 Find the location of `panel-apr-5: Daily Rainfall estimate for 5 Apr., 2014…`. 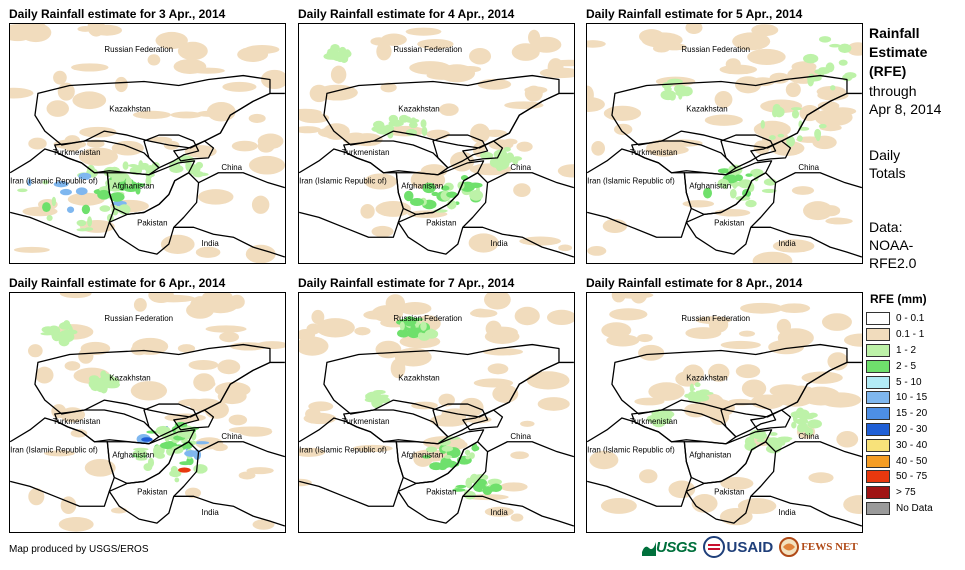

panel-apr-5: Daily Rainfall estimate for 5 Apr., 2014… is located at coordinates (724, 137).